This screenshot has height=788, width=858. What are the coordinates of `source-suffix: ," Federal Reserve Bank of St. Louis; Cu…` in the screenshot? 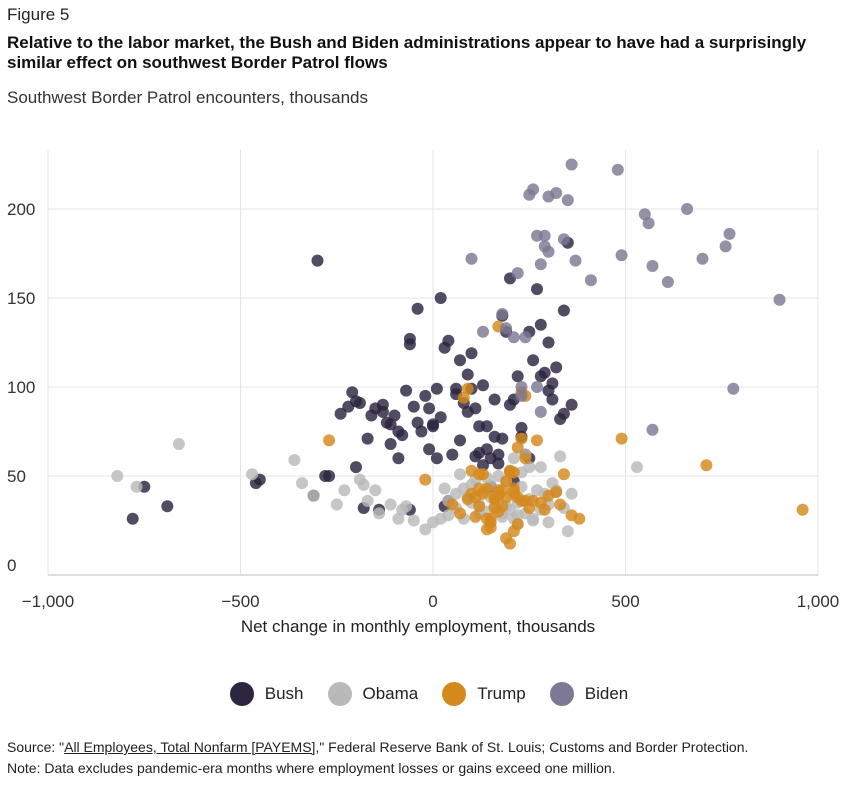 It's located at (532, 747).